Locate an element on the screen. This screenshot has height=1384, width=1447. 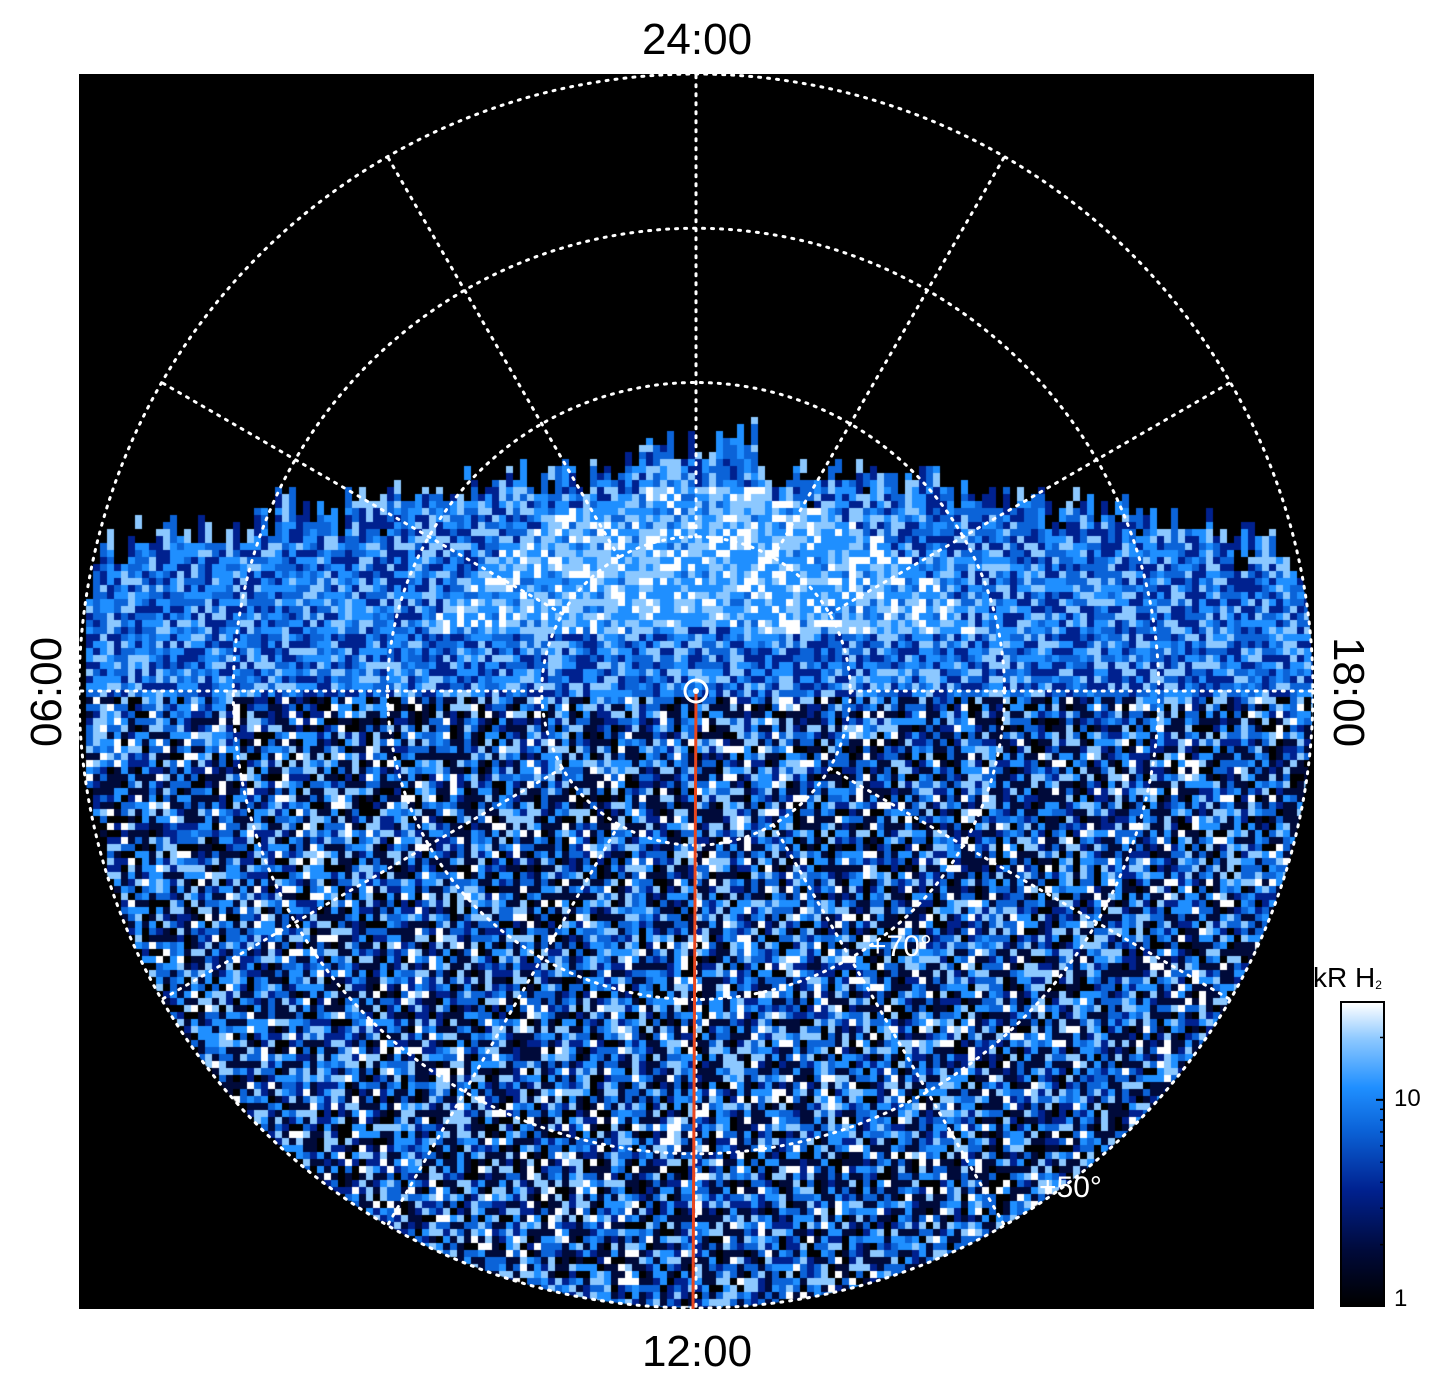
colorbar-tick-label-1: 1 is located at coordinates (1401, 1298).